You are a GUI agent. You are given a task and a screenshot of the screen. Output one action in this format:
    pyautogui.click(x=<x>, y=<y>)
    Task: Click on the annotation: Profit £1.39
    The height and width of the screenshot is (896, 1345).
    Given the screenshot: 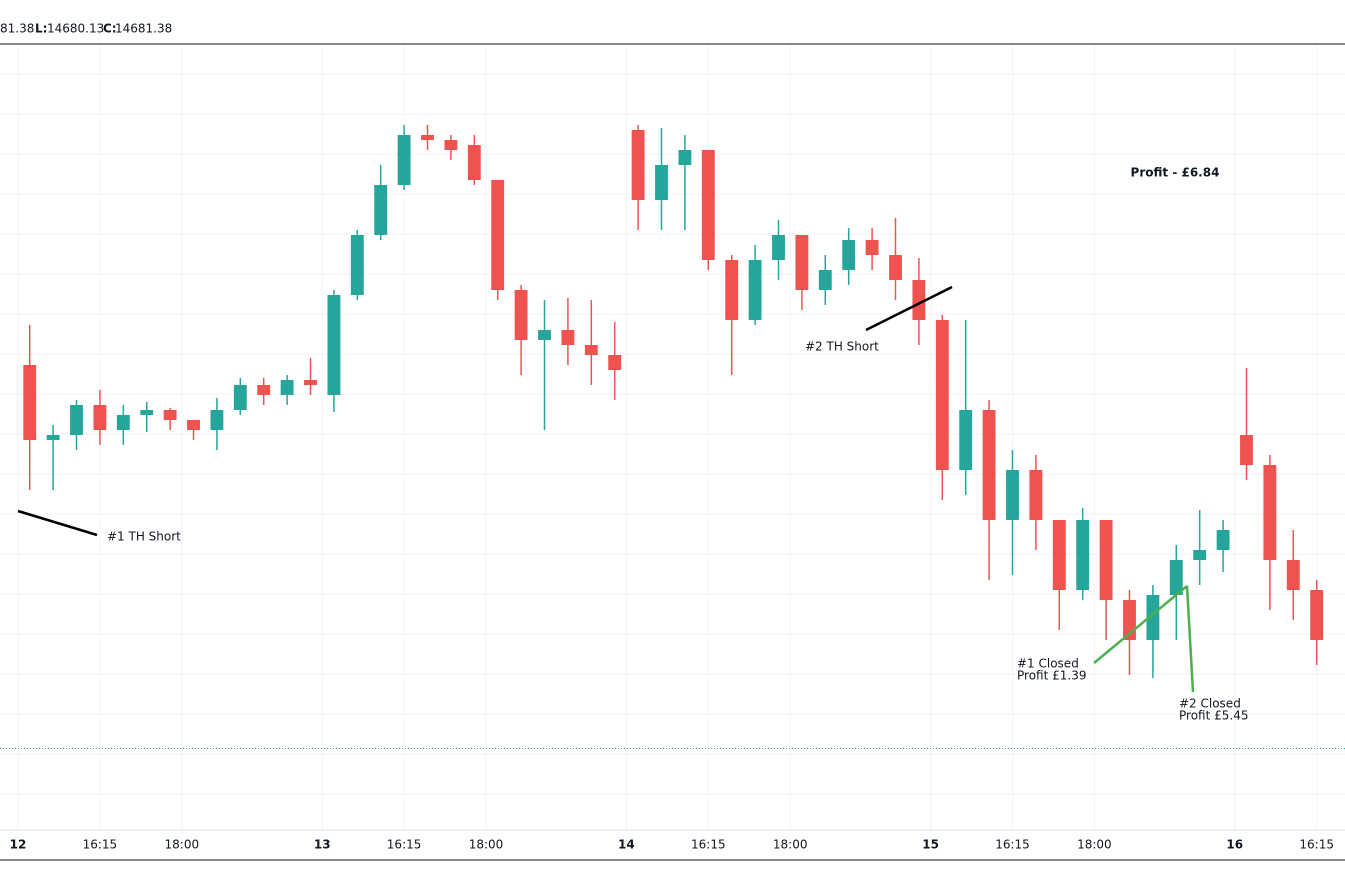 What is the action you would take?
    pyautogui.click(x=1051, y=676)
    